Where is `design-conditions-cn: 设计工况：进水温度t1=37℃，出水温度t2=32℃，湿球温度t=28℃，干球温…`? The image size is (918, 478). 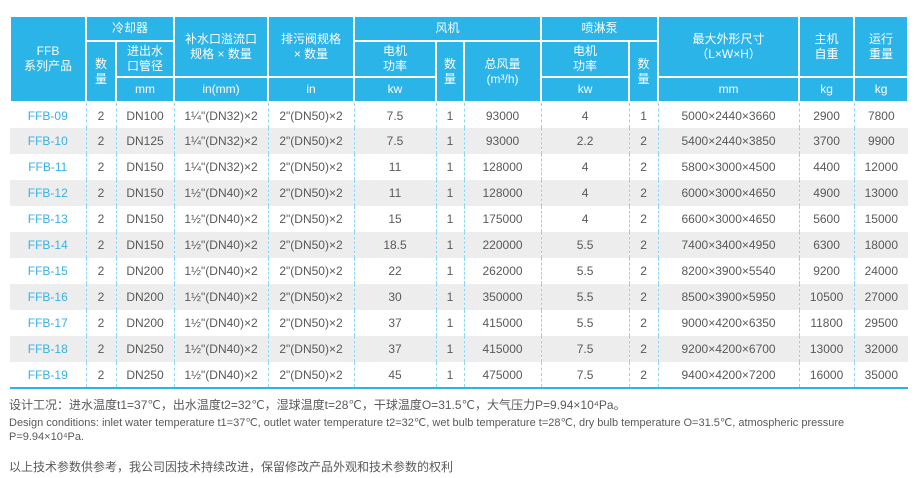
design-conditions-cn: 设计工况：进水温度t1=37℃，出水温度t2=32℃，湿球温度t=28℃，干球温… is located at coordinates (317, 405).